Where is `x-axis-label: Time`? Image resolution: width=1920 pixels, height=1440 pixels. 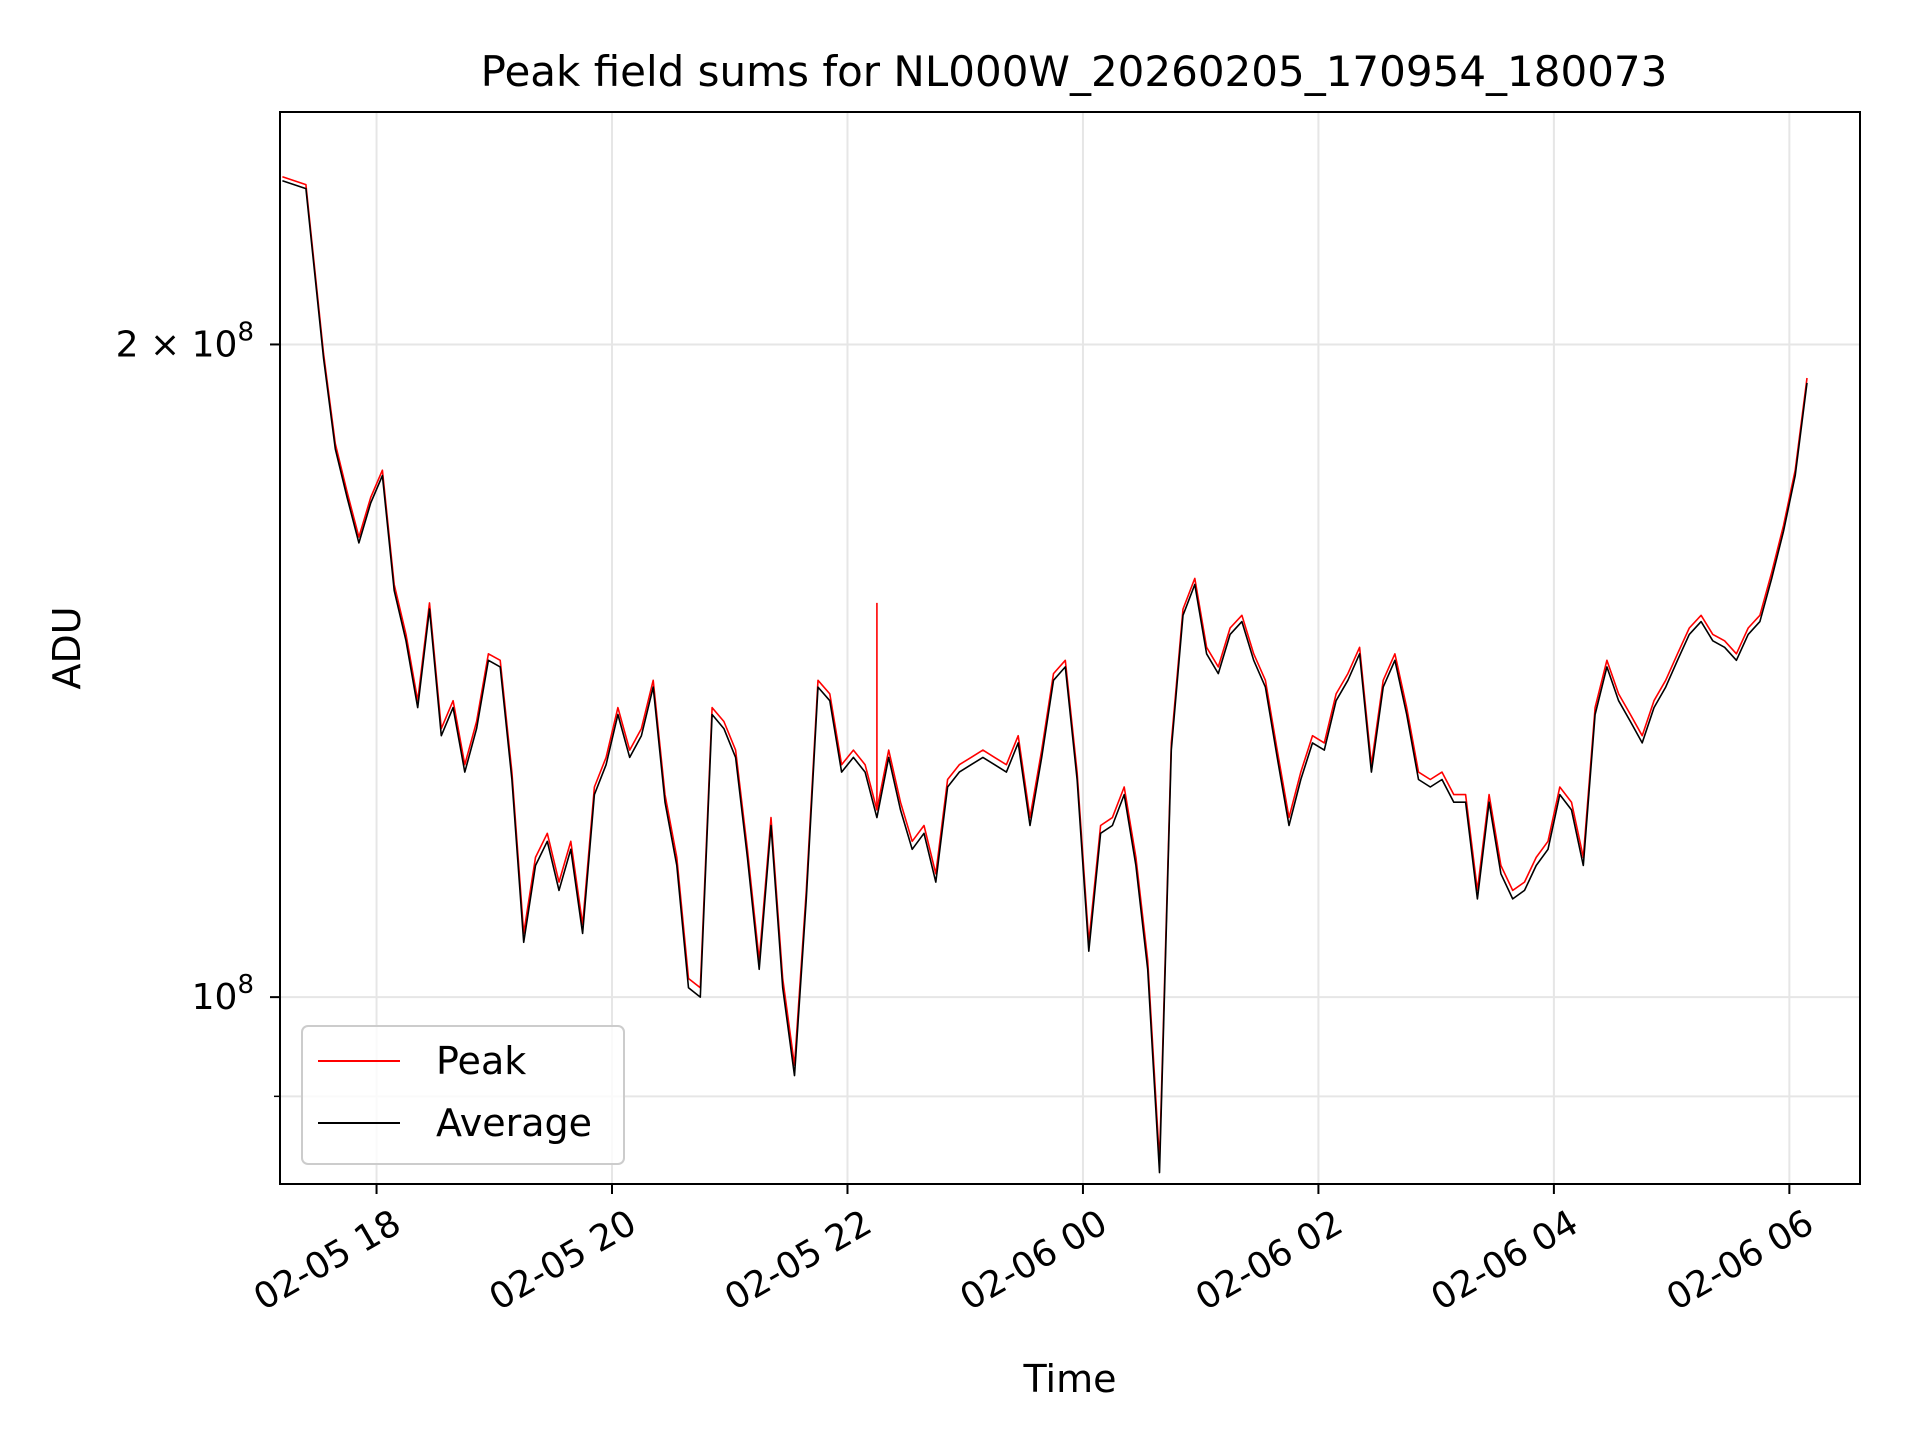
x-axis-label: Time is located at coordinates (1070, 1379).